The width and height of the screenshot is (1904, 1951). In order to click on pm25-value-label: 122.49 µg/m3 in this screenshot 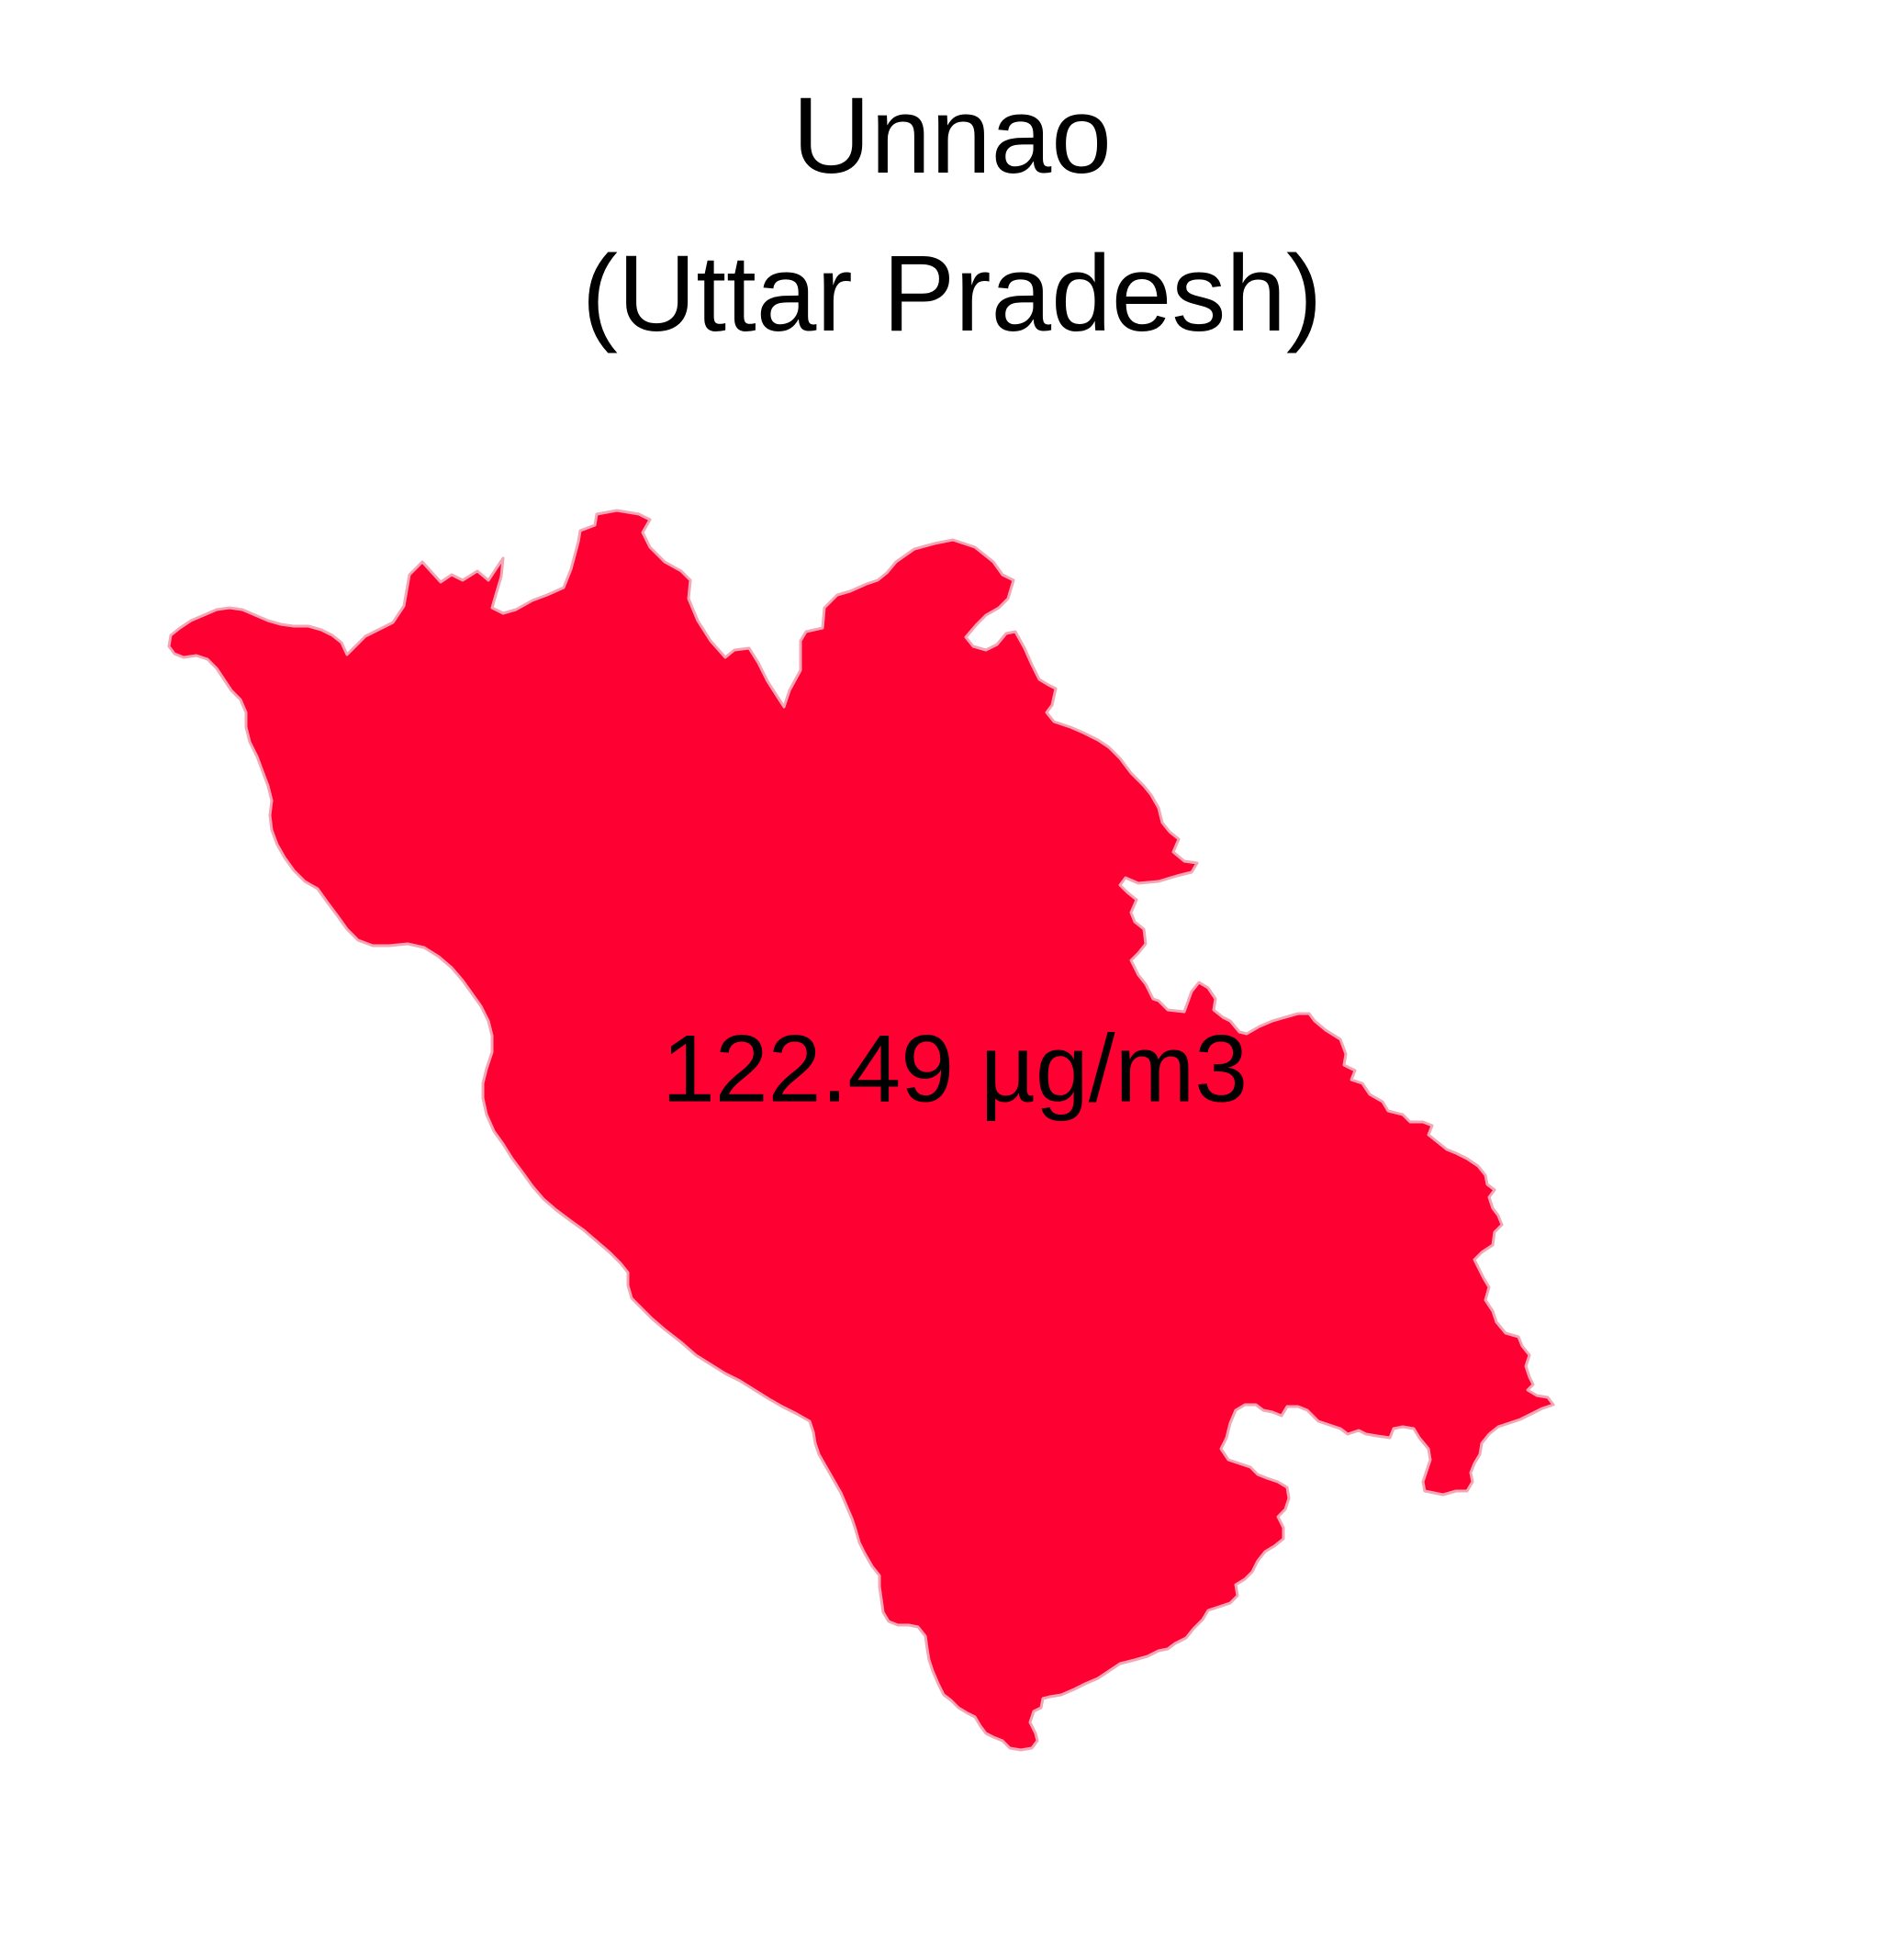, I will do `click(955, 1068)`.